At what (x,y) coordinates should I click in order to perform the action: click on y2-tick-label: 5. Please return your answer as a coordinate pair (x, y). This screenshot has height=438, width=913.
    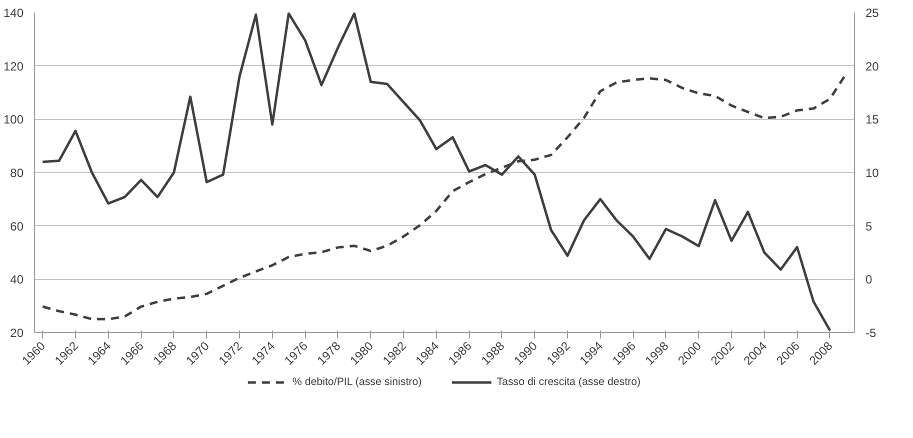
    Looking at the image, I should click on (869, 226).